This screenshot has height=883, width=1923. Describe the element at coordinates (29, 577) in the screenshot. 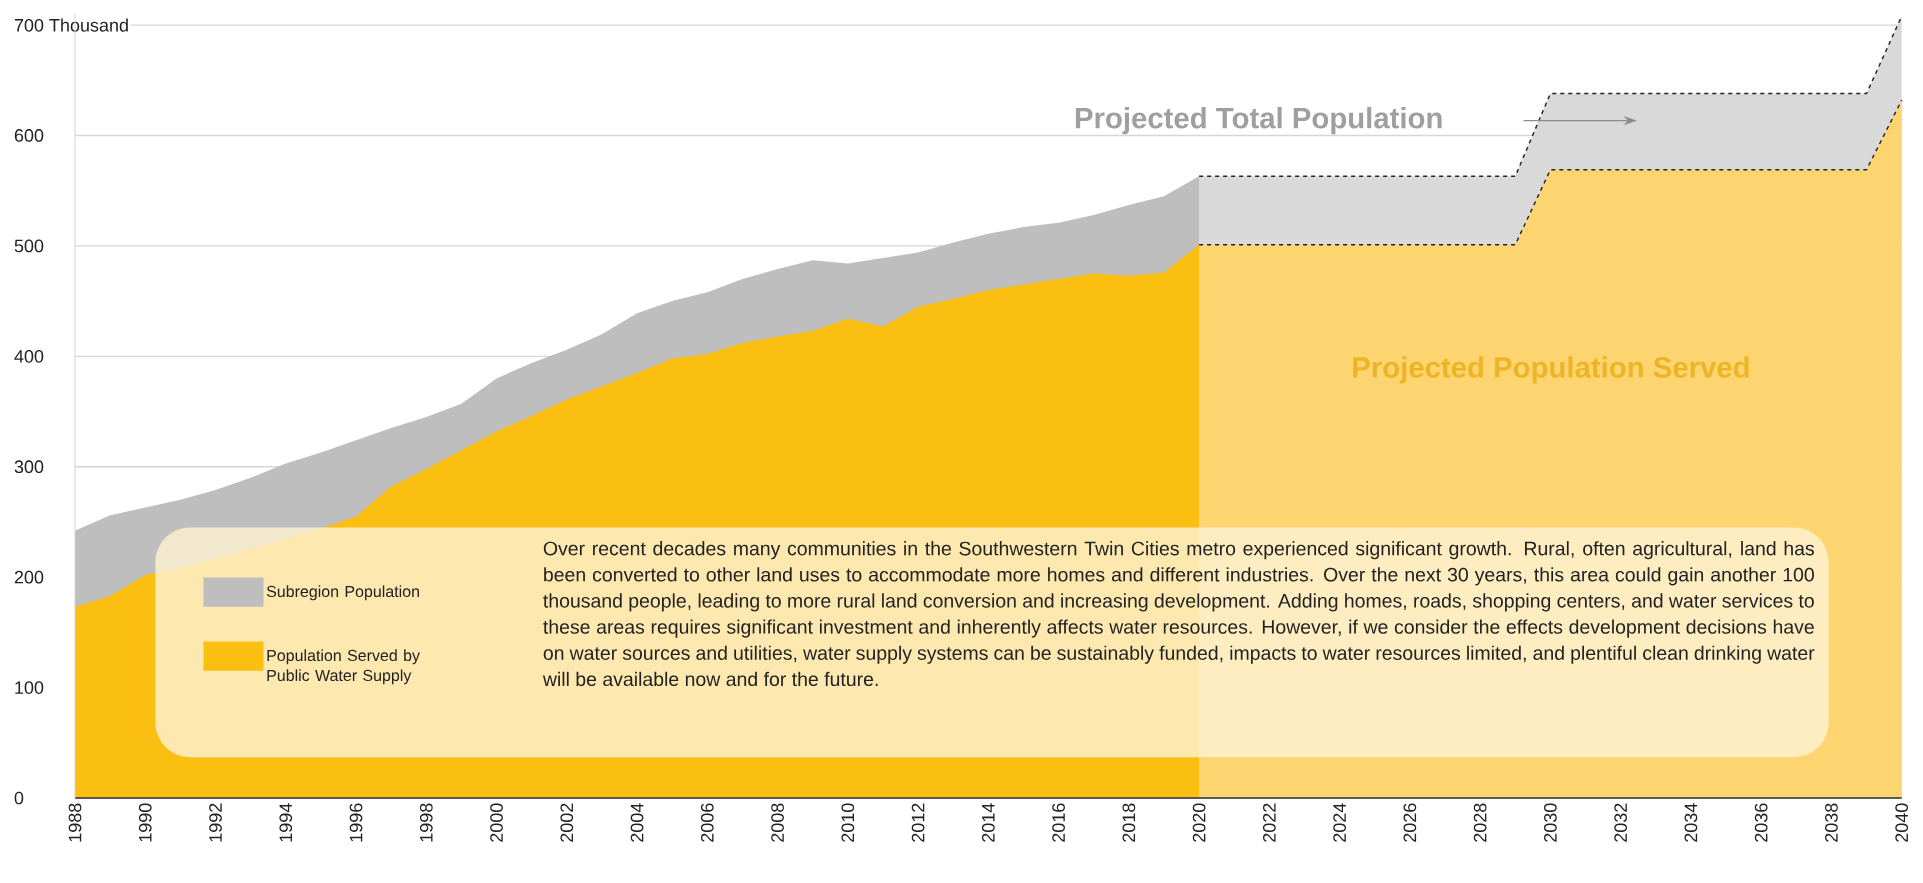

I see `y-tick-label: 200` at that location.